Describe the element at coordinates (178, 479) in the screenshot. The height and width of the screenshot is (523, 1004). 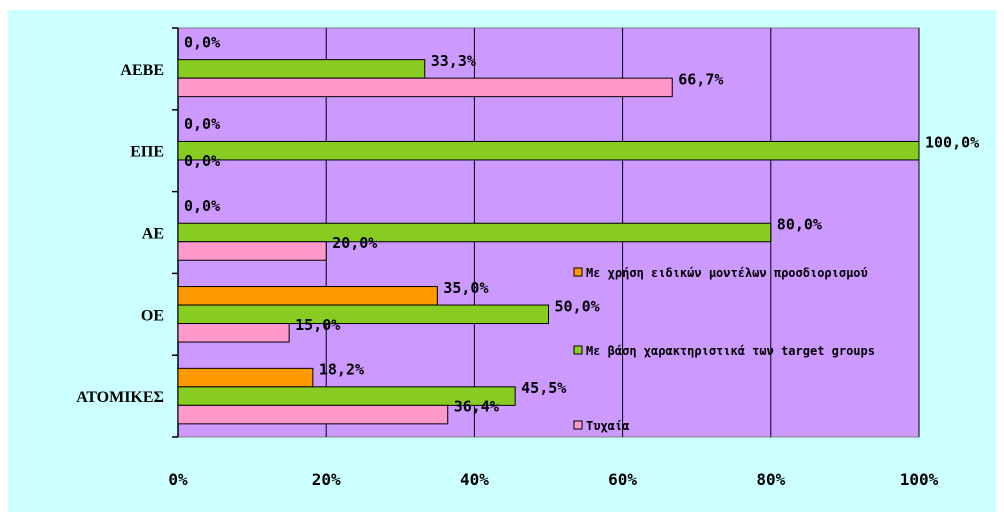
I see `x-tick-label: 0%` at that location.